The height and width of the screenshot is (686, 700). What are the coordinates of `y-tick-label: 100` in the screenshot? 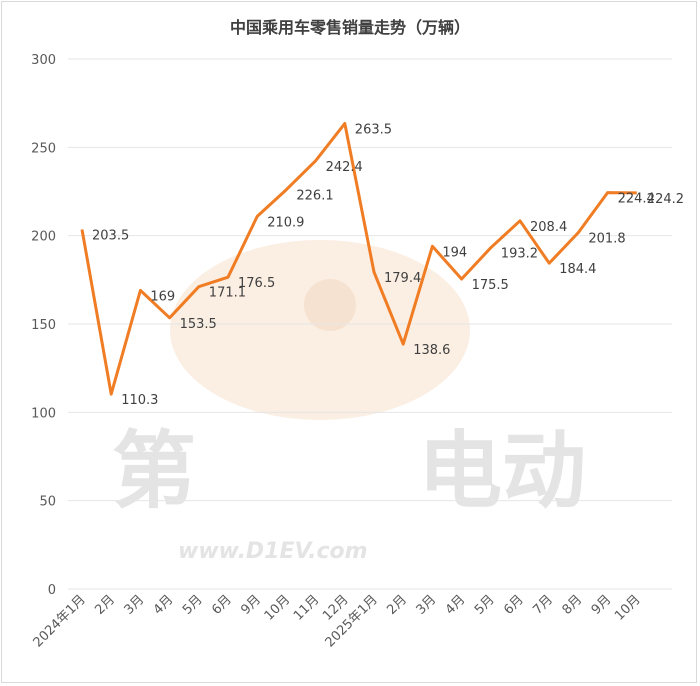 It's located at (43, 413).